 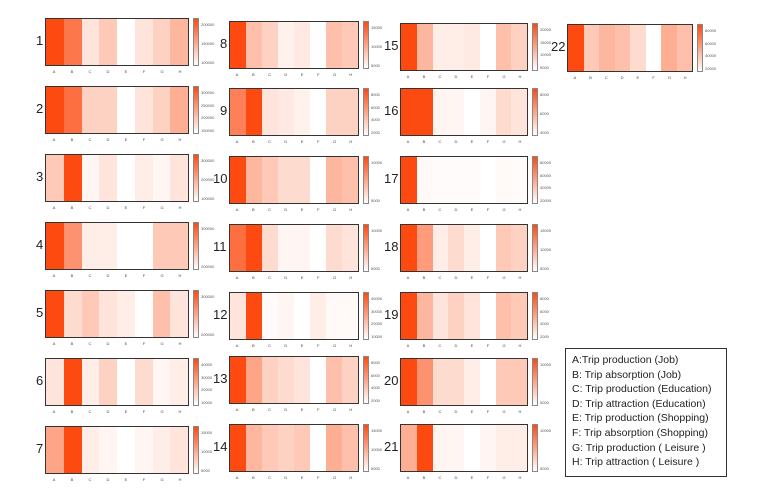 I want to click on panel-number: 3, so click(x=40, y=176).